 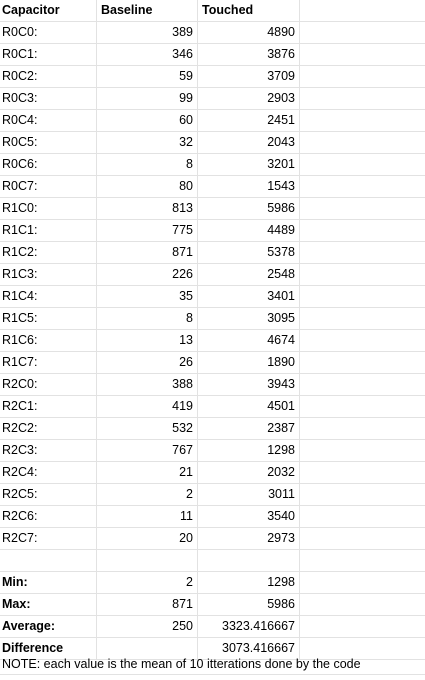 What do you see at coordinates (147, 98) in the screenshot?
I see `baseline-cell: 99` at bounding box center [147, 98].